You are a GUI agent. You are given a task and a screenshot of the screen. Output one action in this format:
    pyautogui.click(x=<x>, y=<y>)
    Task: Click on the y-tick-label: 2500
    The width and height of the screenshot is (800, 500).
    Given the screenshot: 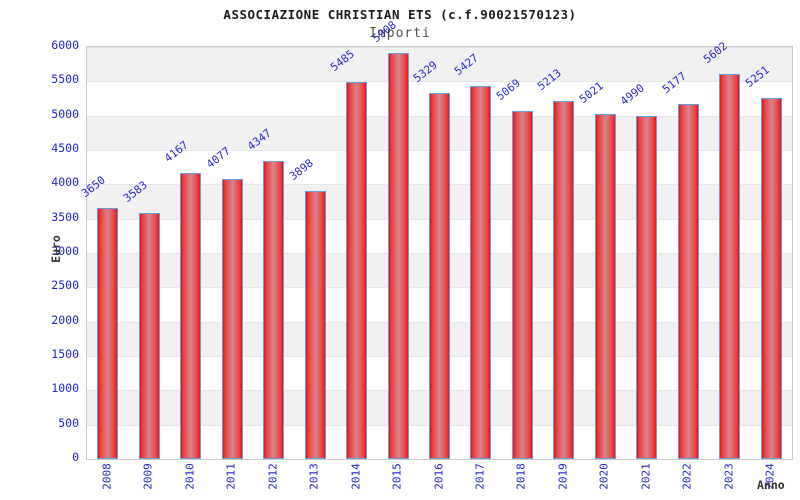 What is the action you would take?
    pyautogui.click(x=65, y=285)
    